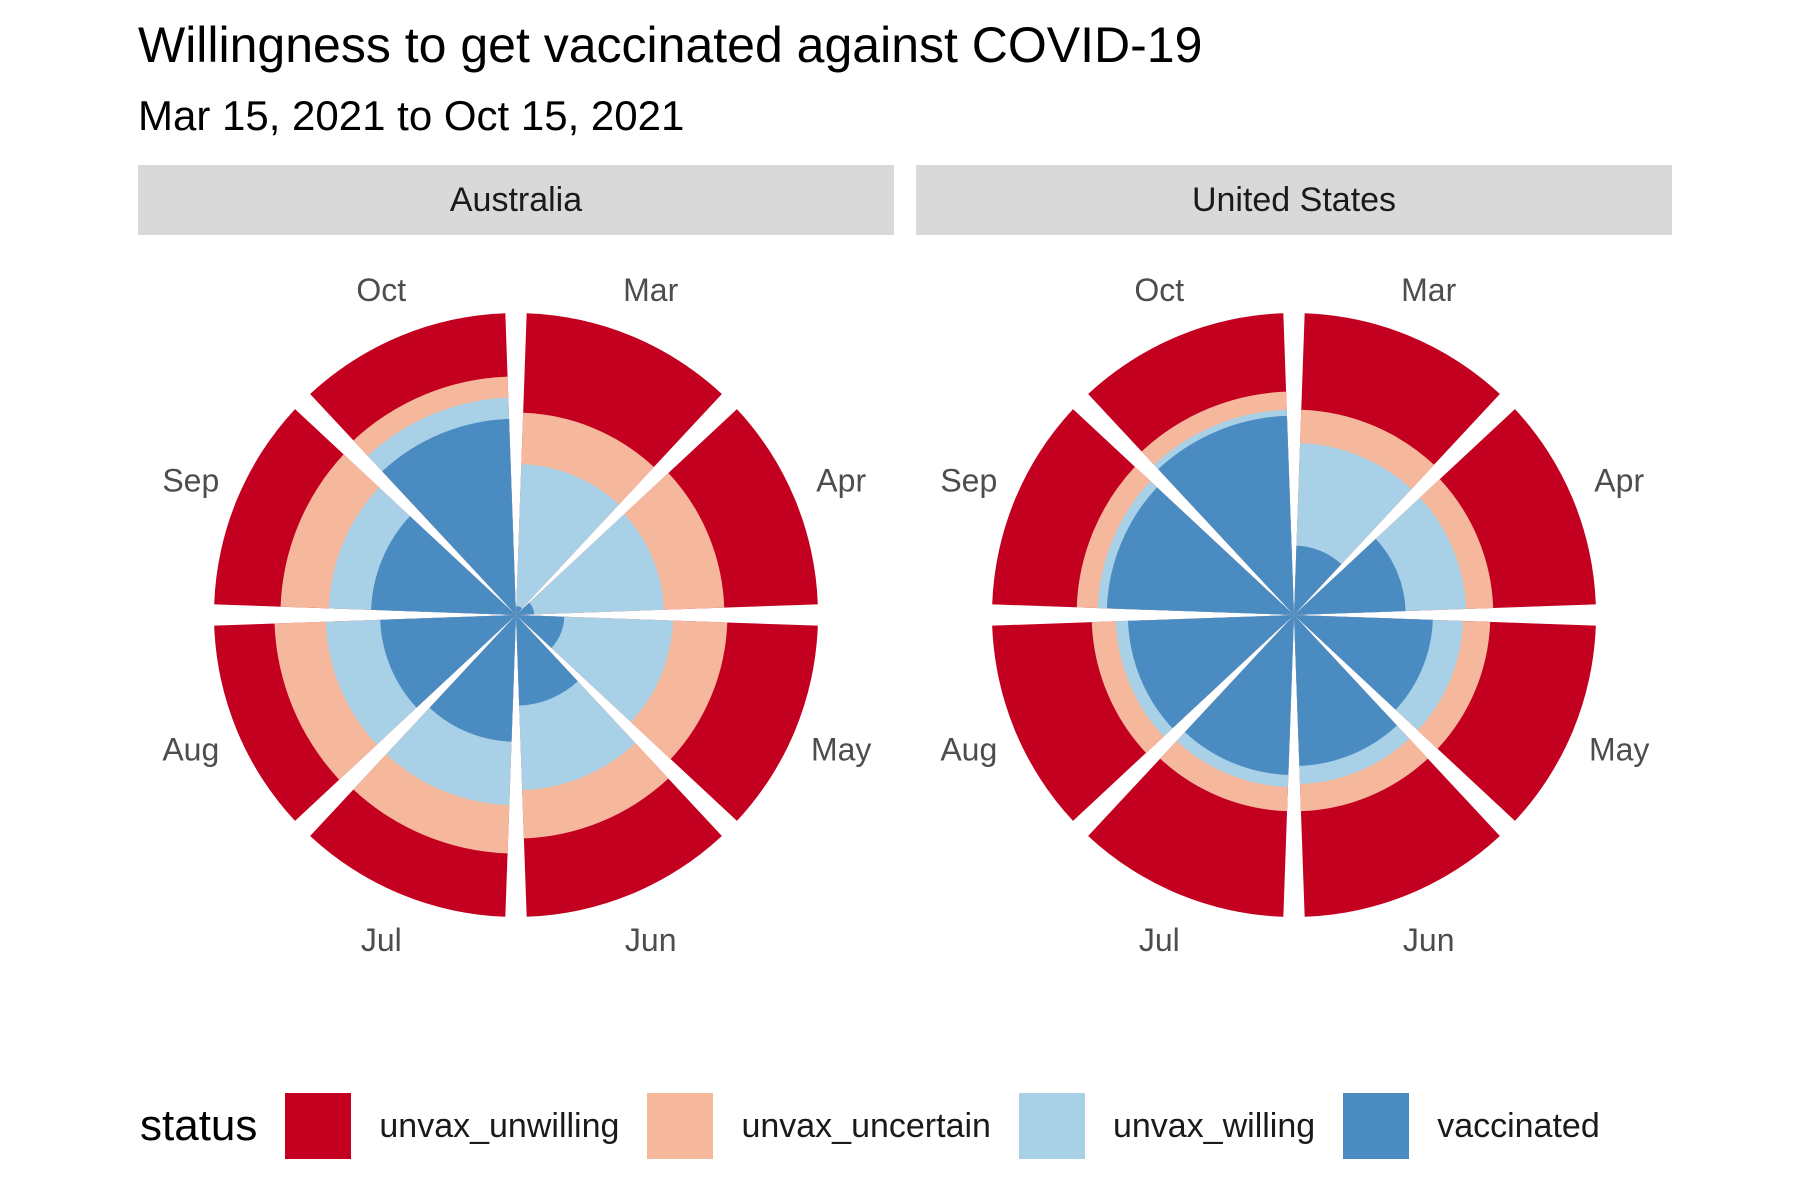 This screenshot has height=1200, width=1800. I want to click on facet-label-australia: Australia, so click(516, 199).